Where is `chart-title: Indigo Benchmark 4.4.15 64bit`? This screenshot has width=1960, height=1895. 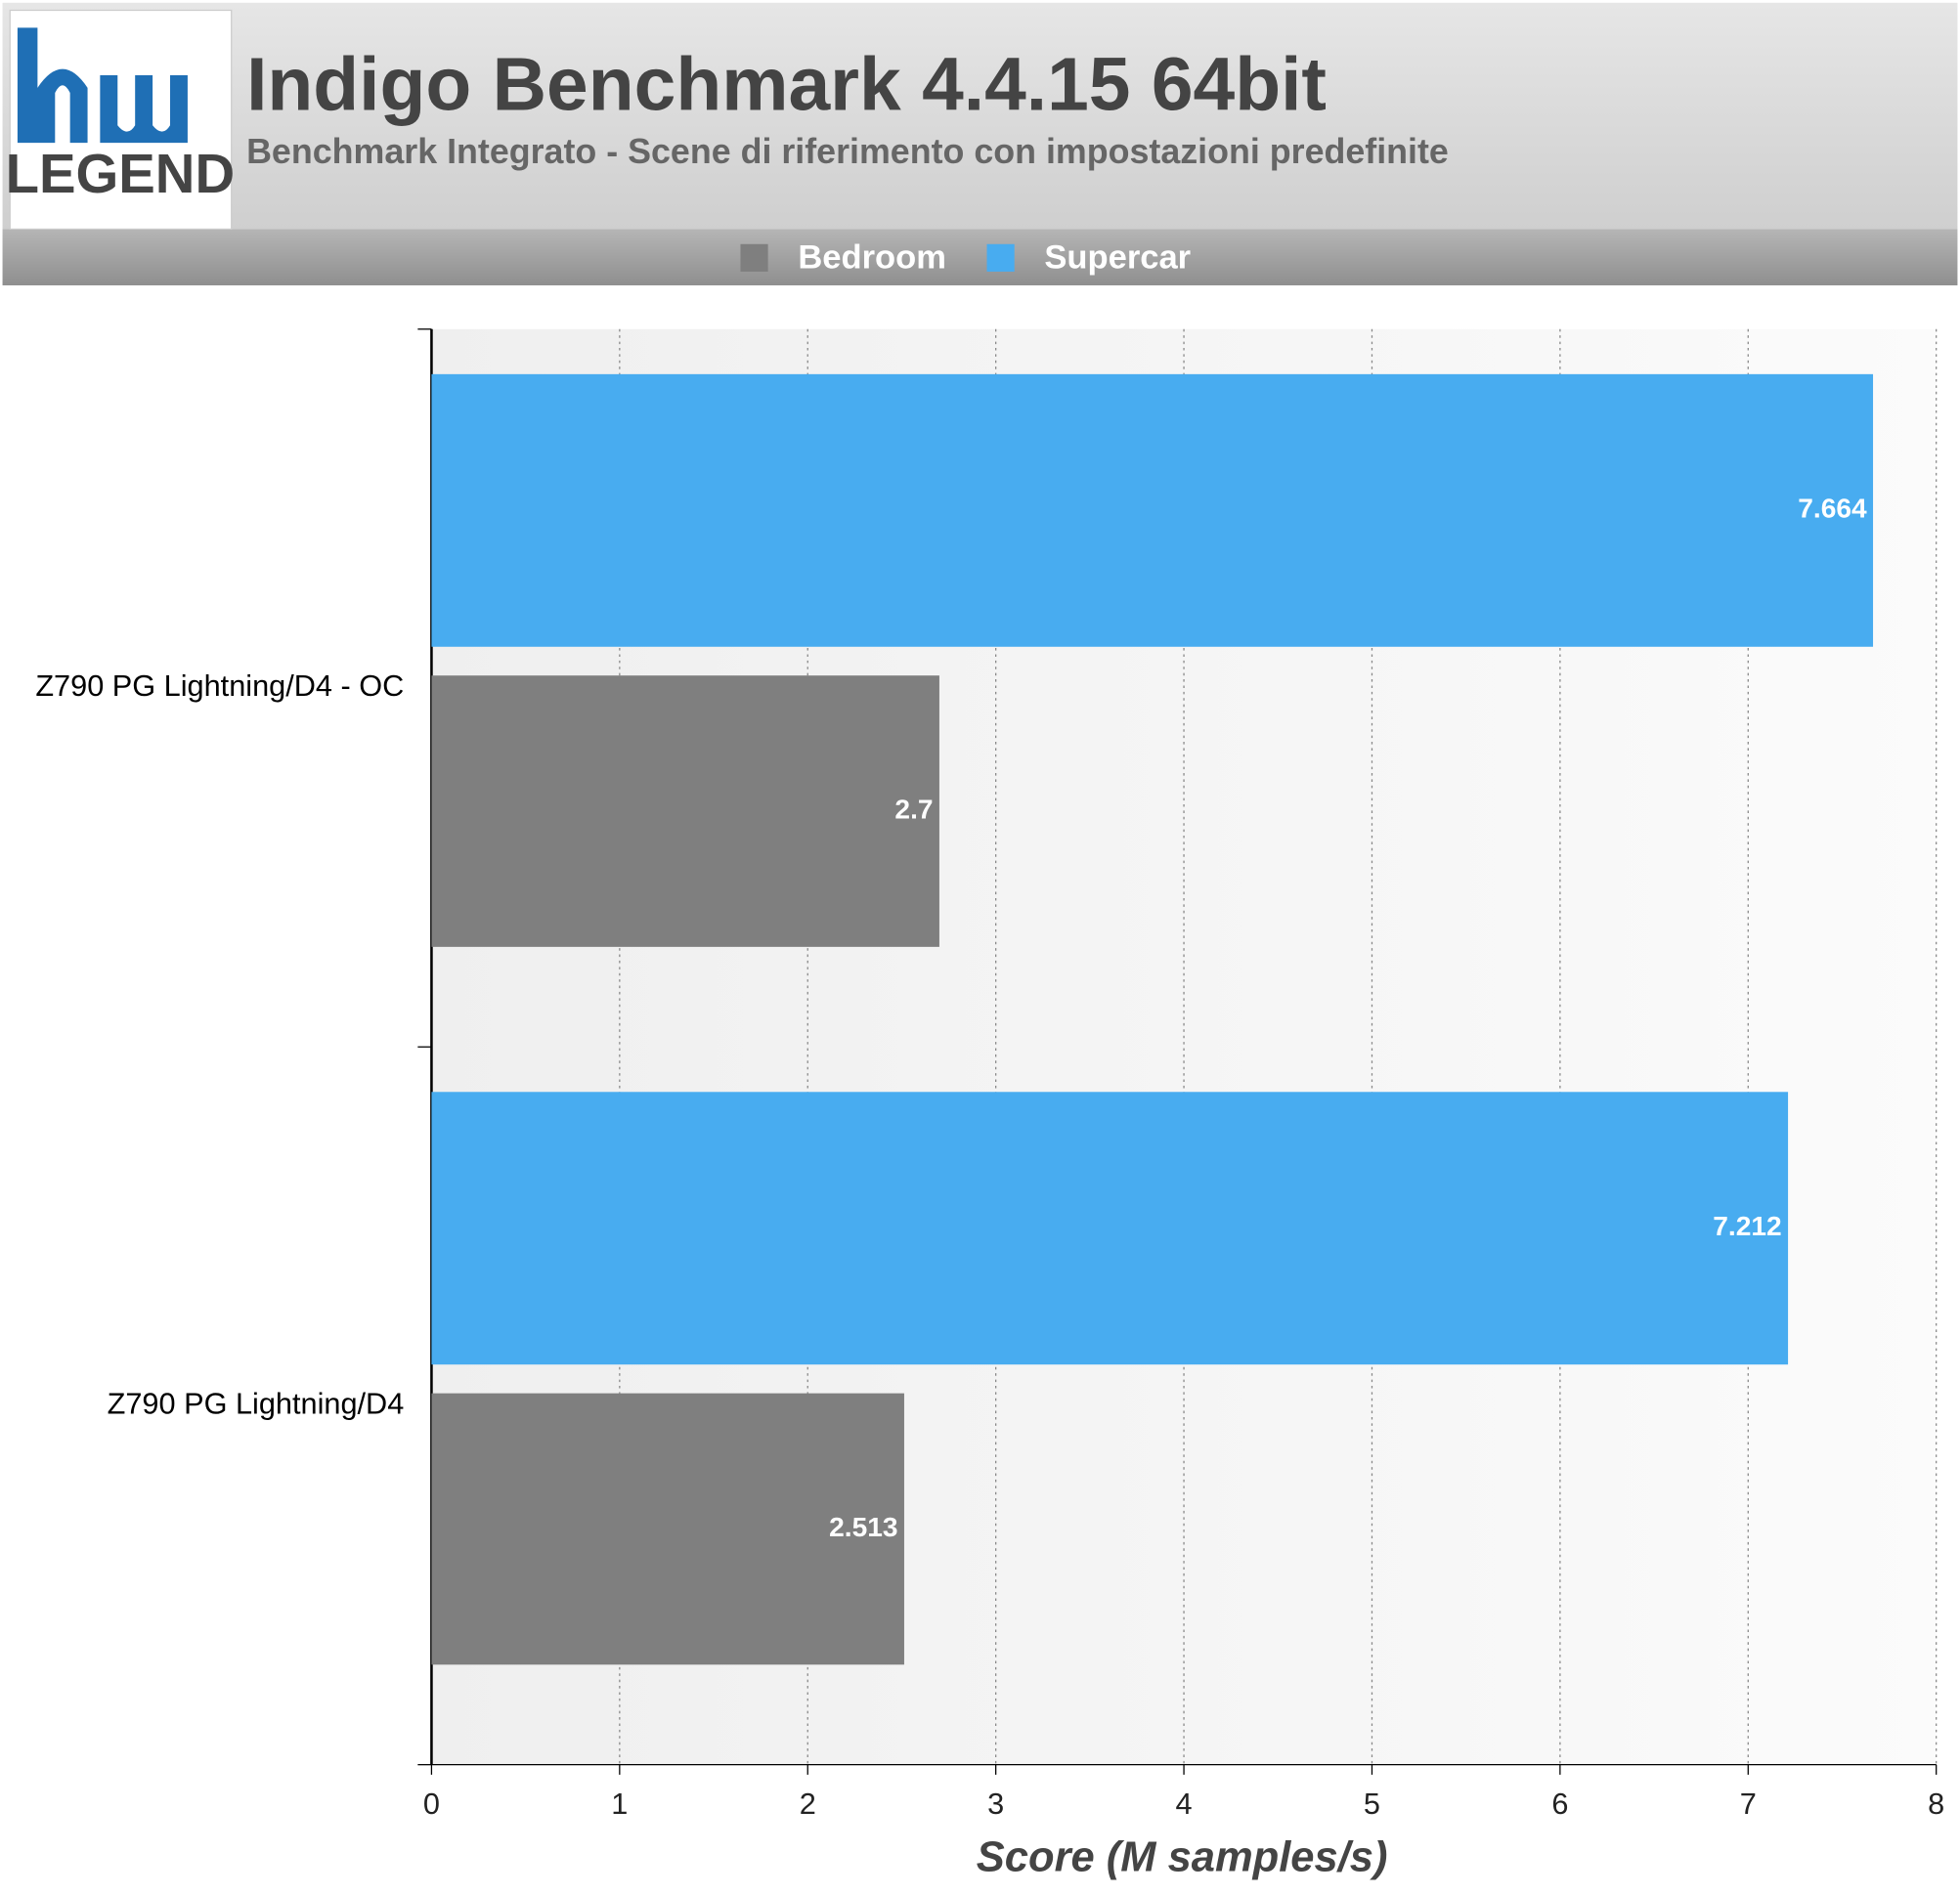
chart-title: Indigo Benchmark 4.4.15 64bit is located at coordinates (786, 85).